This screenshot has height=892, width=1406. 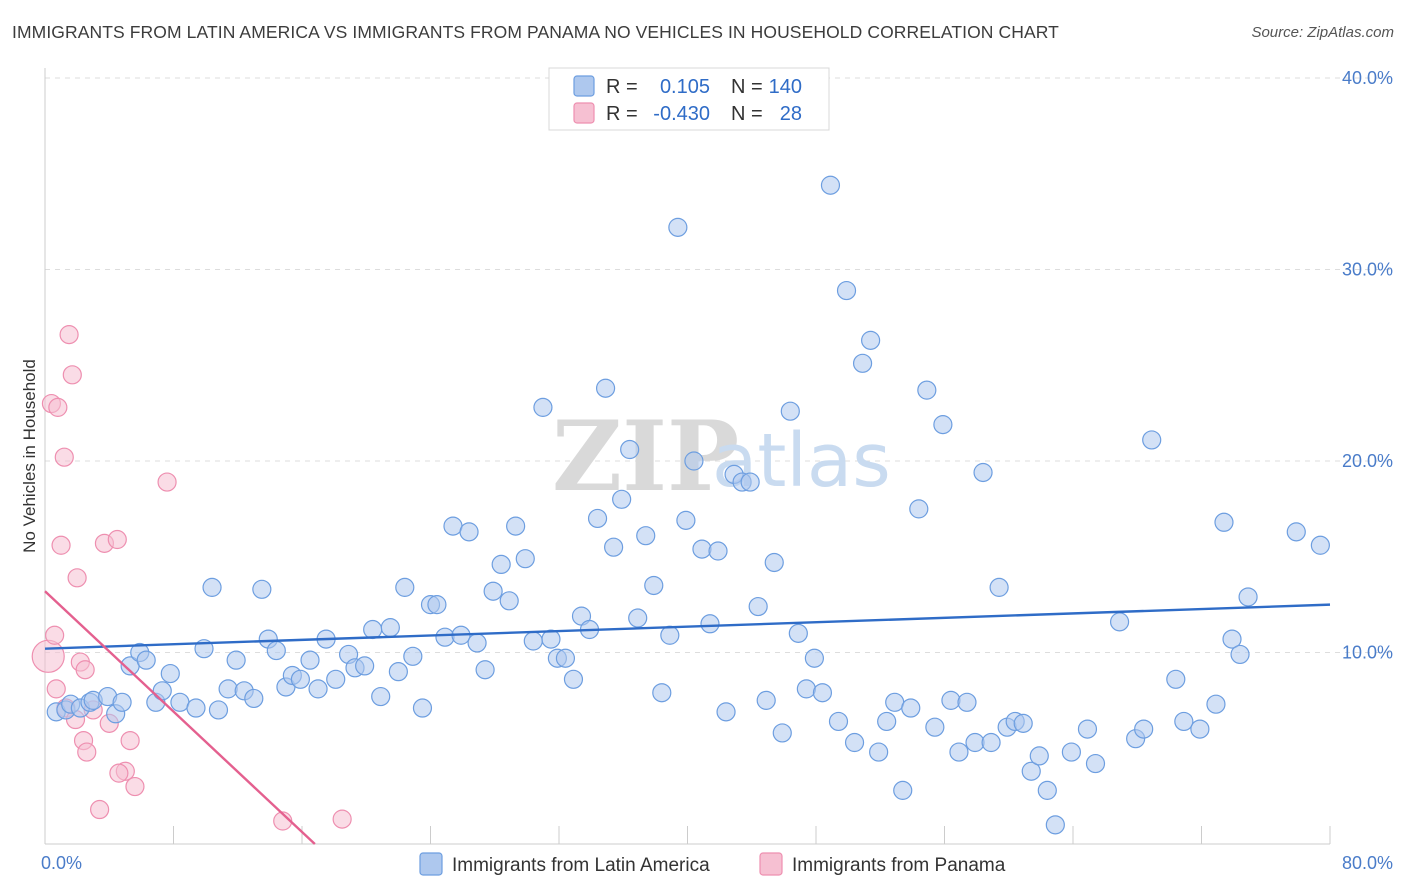 I want to click on trend-line-latin-america, so click(x=687, y=626).